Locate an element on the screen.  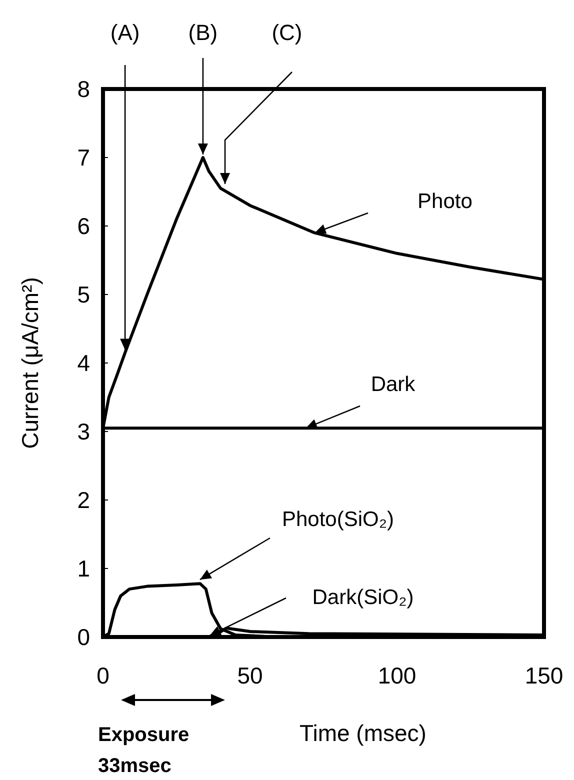
y-tick-label: 6 is located at coordinates (83, 226).